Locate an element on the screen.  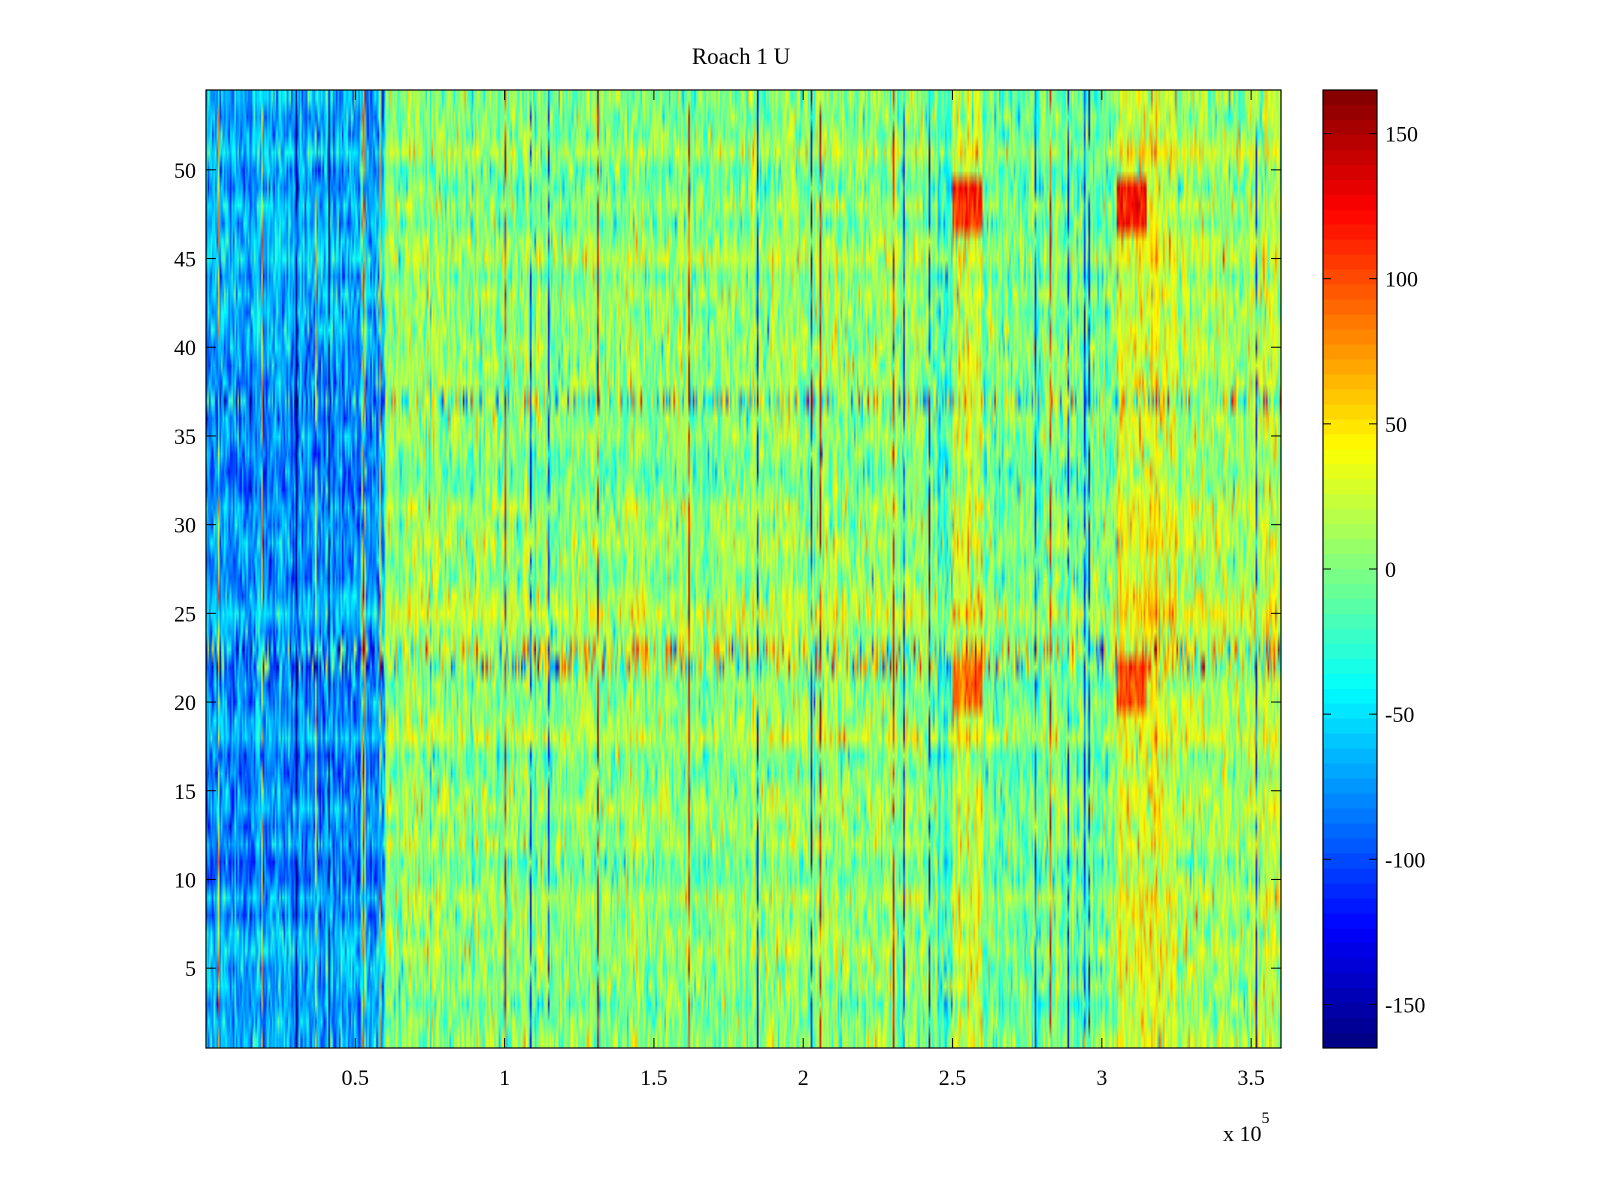
x-tick-label: 2.5 is located at coordinates (953, 1077).